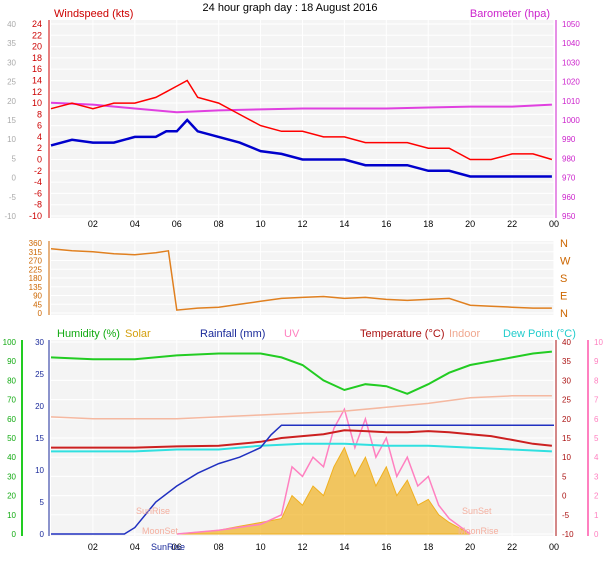 The image size is (608, 561). I want to click on uv-axis-tick: 6, so click(596, 419).